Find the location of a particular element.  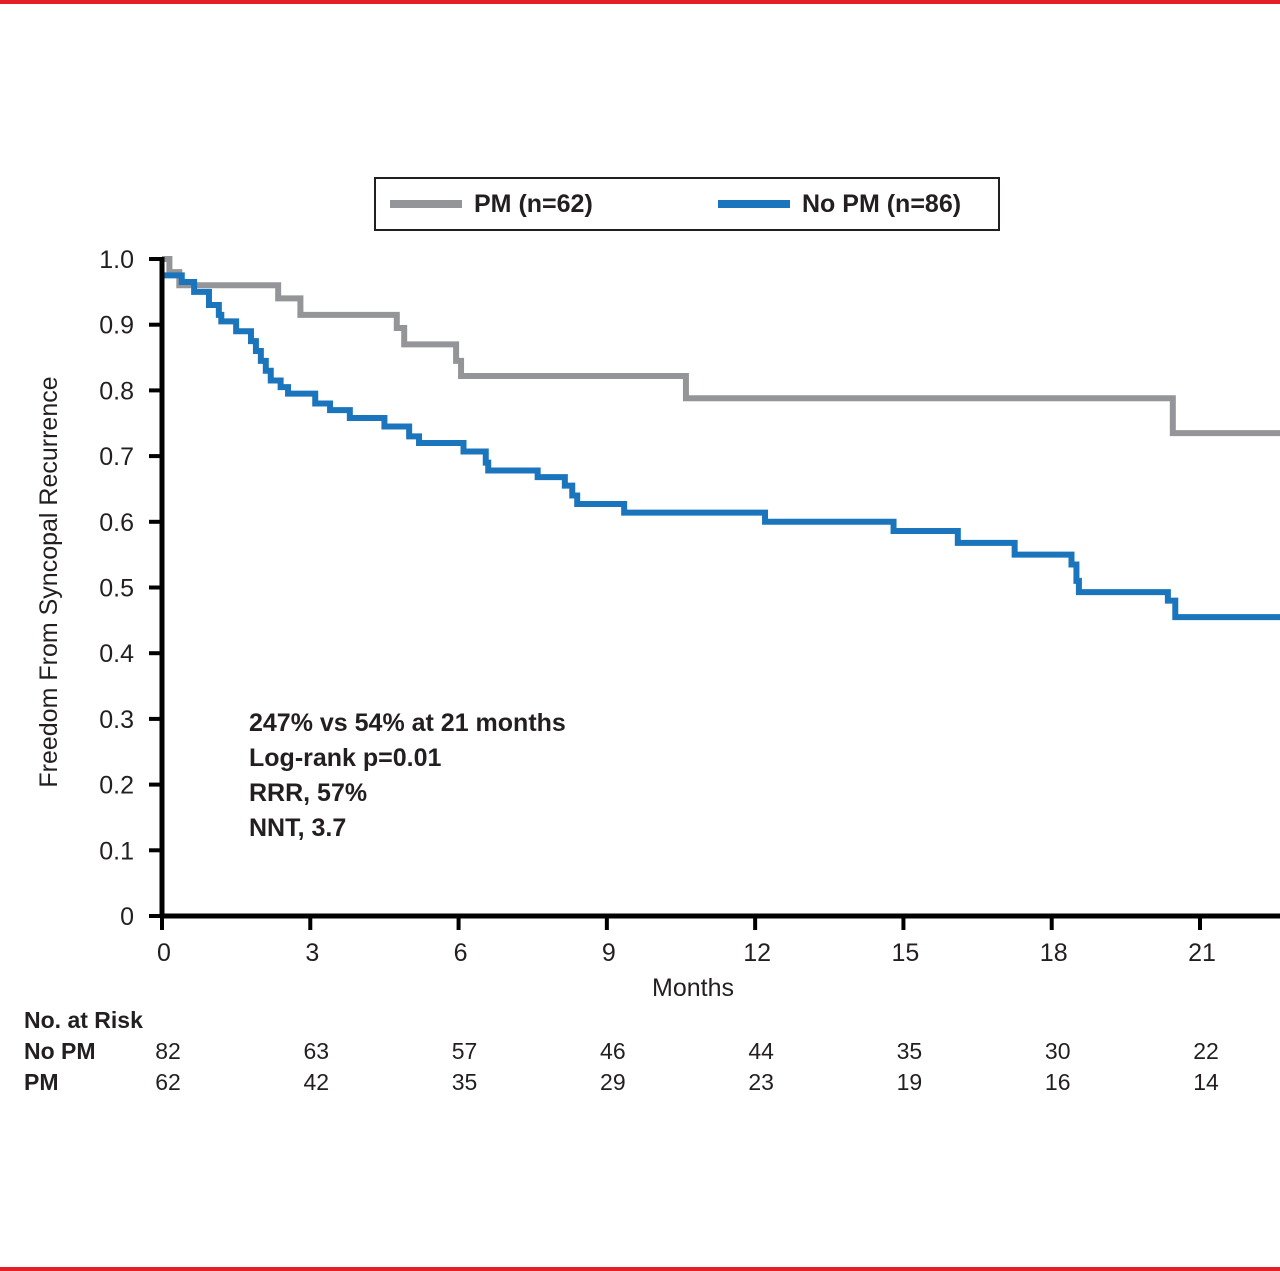

risk-value: 23 is located at coordinates (761, 1082).